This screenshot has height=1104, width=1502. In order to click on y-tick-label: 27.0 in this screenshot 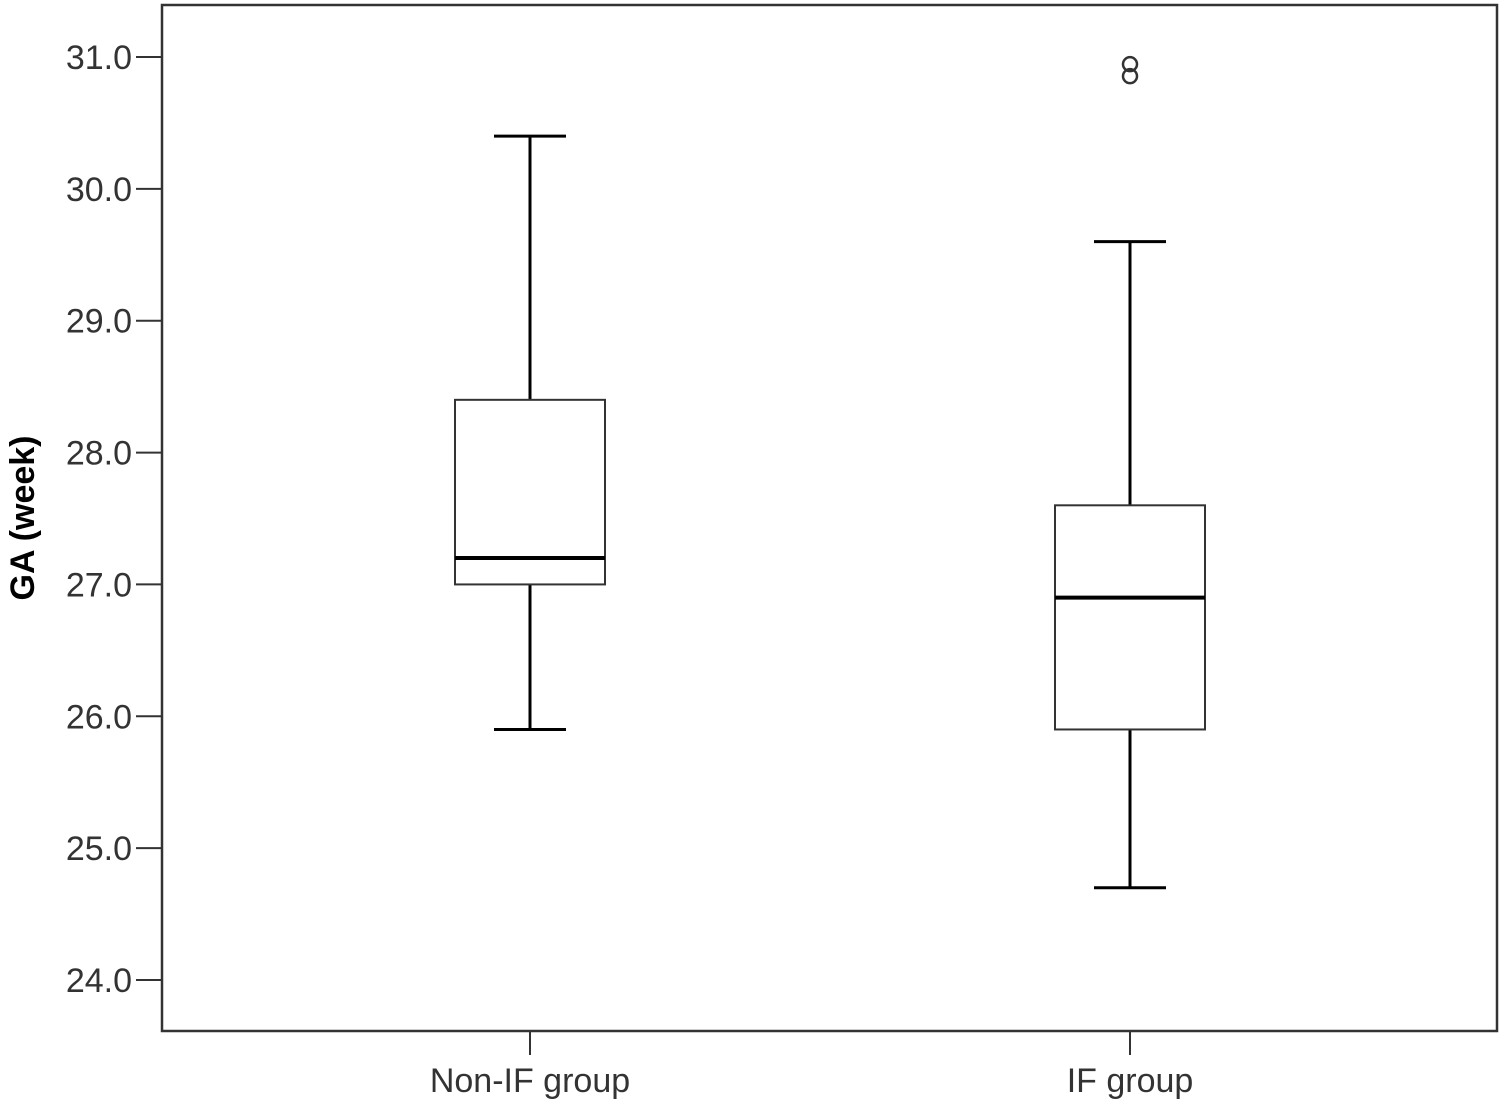, I will do `click(99, 585)`.